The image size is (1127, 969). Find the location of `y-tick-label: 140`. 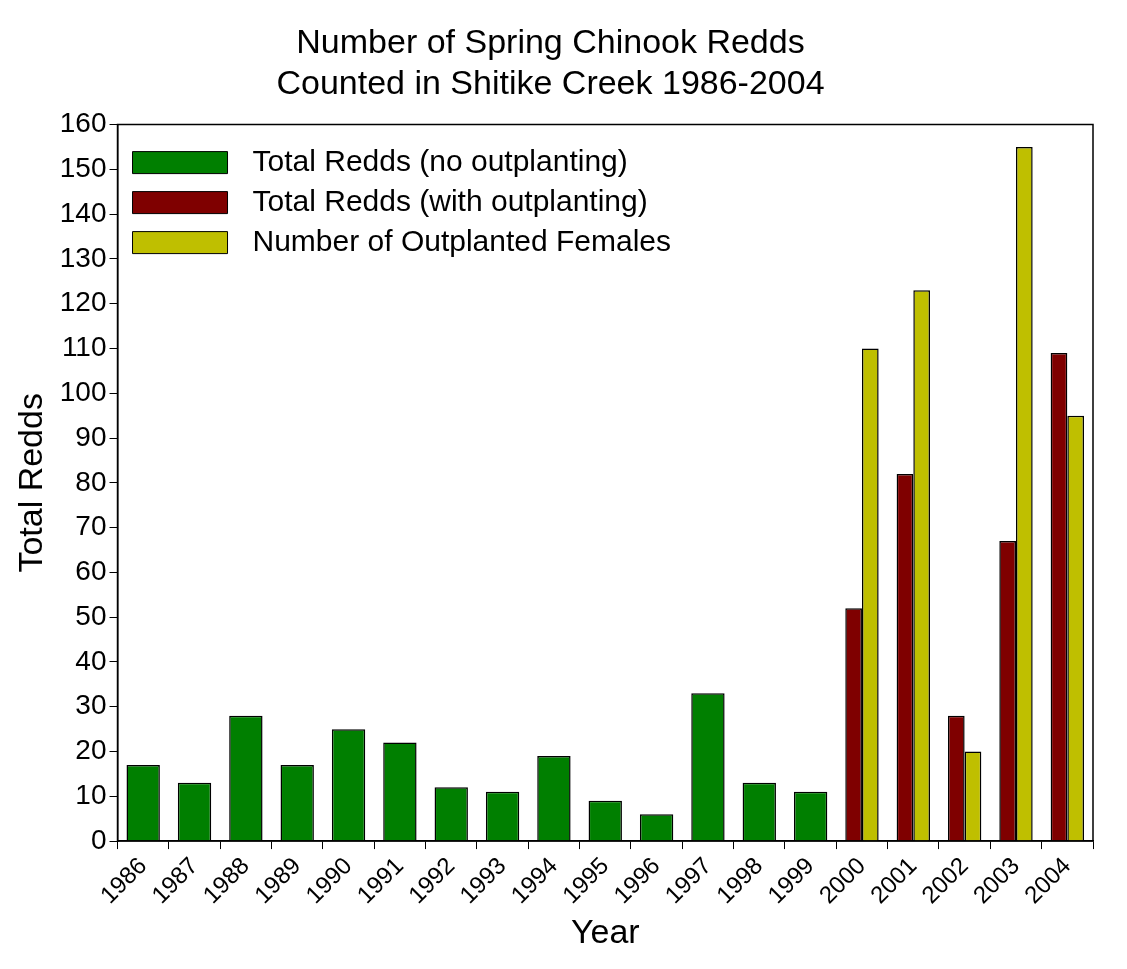

y-tick-label: 140 is located at coordinates (83, 212).